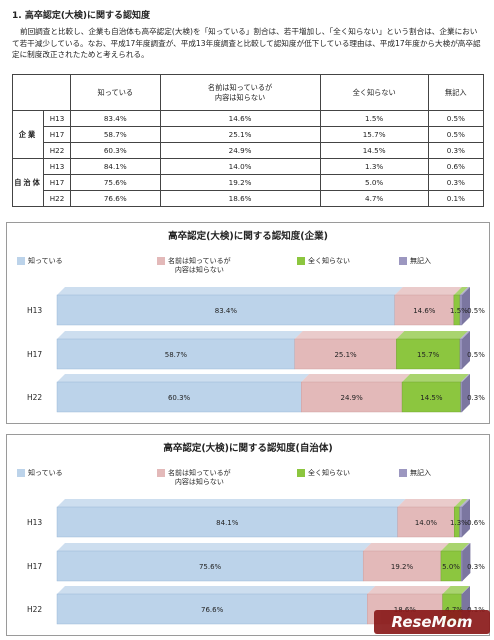  What do you see at coordinates (374, 150) in the screenshot?
I see `value-cell: 14.5%` at bounding box center [374, 150].